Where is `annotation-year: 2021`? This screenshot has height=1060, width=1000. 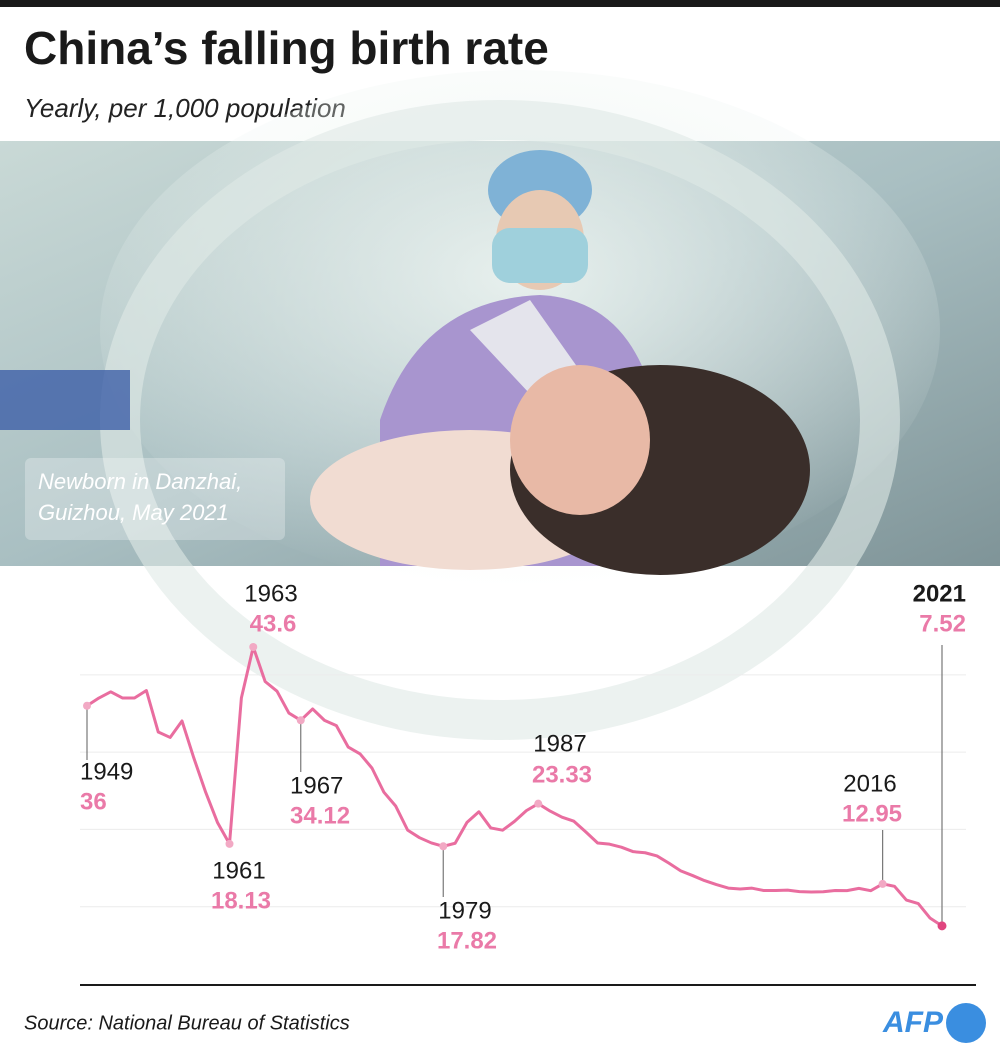 annotation-year: 2021 is located at coordinates (939, 593).